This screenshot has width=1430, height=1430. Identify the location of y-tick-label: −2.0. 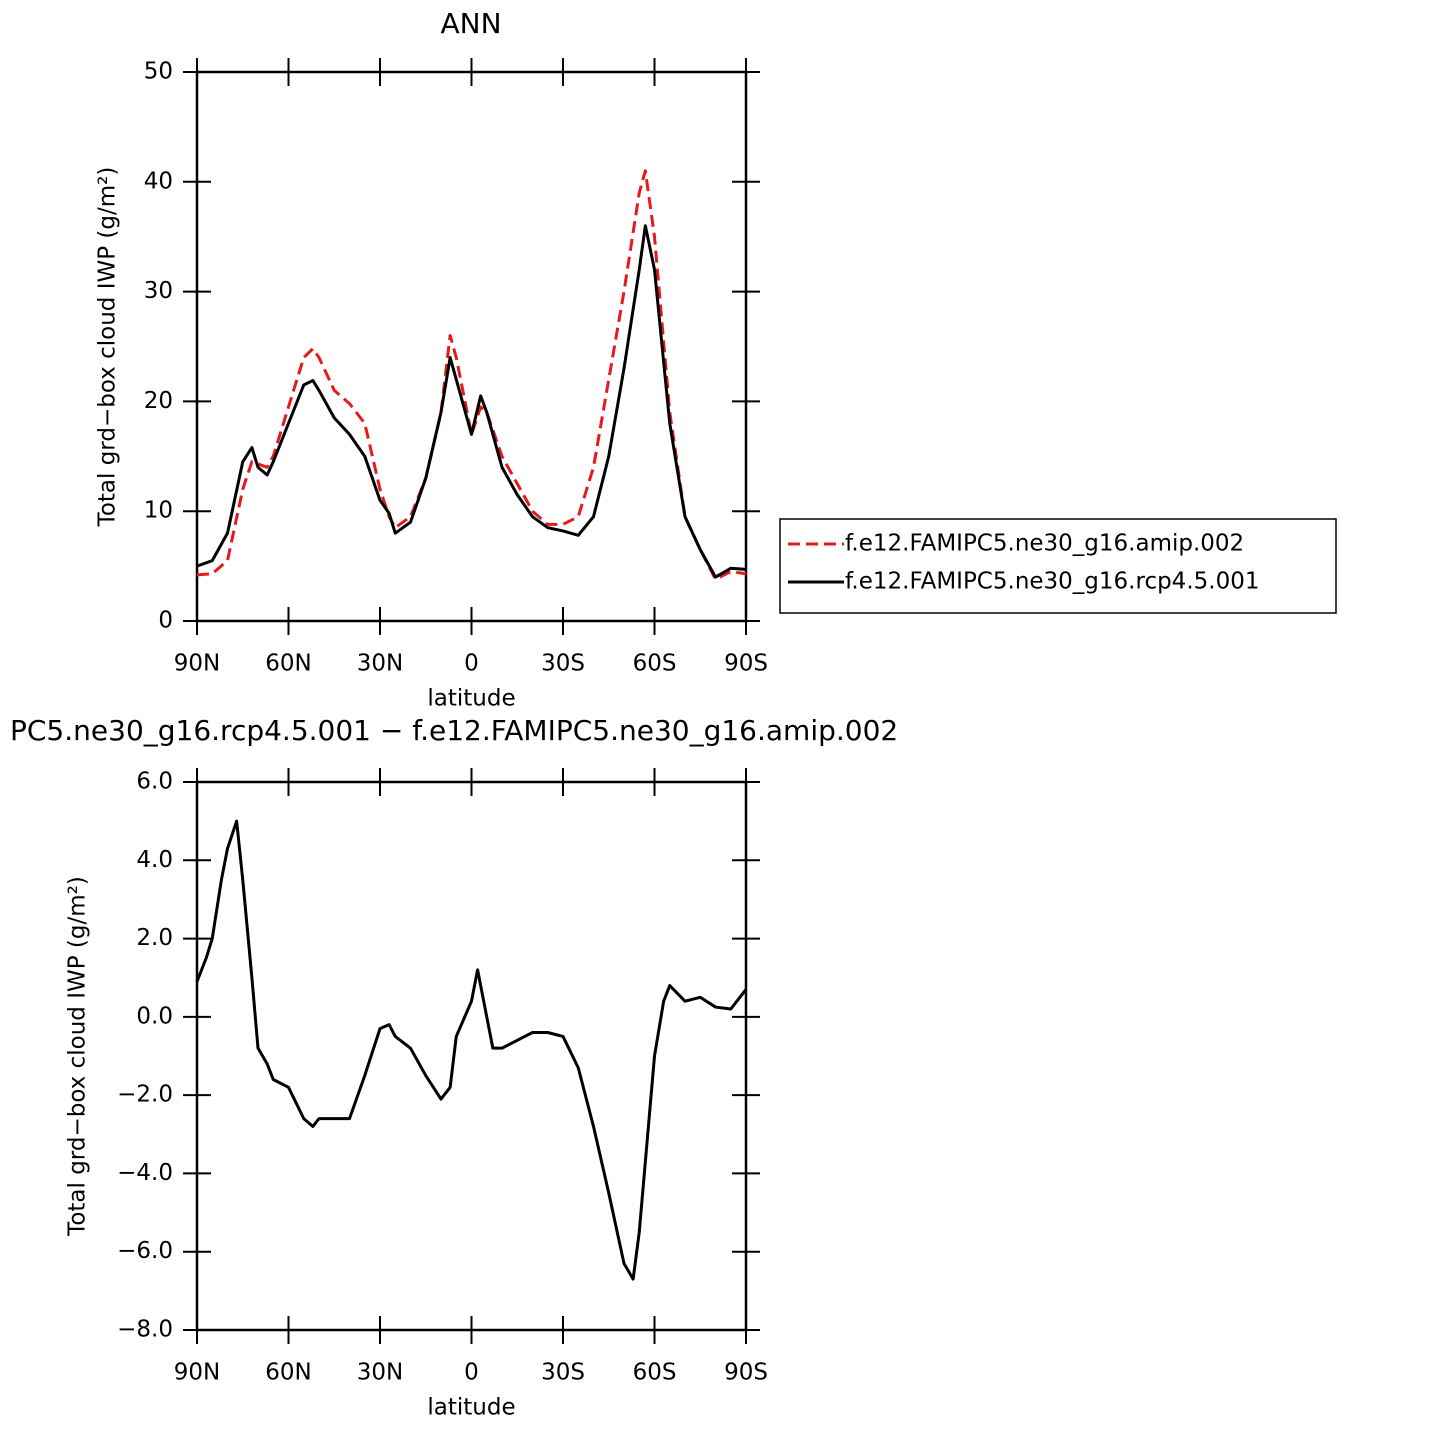
(145, 1095).